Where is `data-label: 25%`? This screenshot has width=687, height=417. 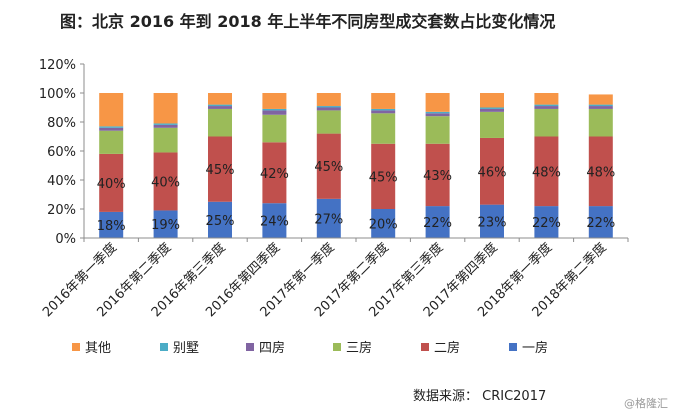
data-label: 25% is located at coordinates (220, 221).